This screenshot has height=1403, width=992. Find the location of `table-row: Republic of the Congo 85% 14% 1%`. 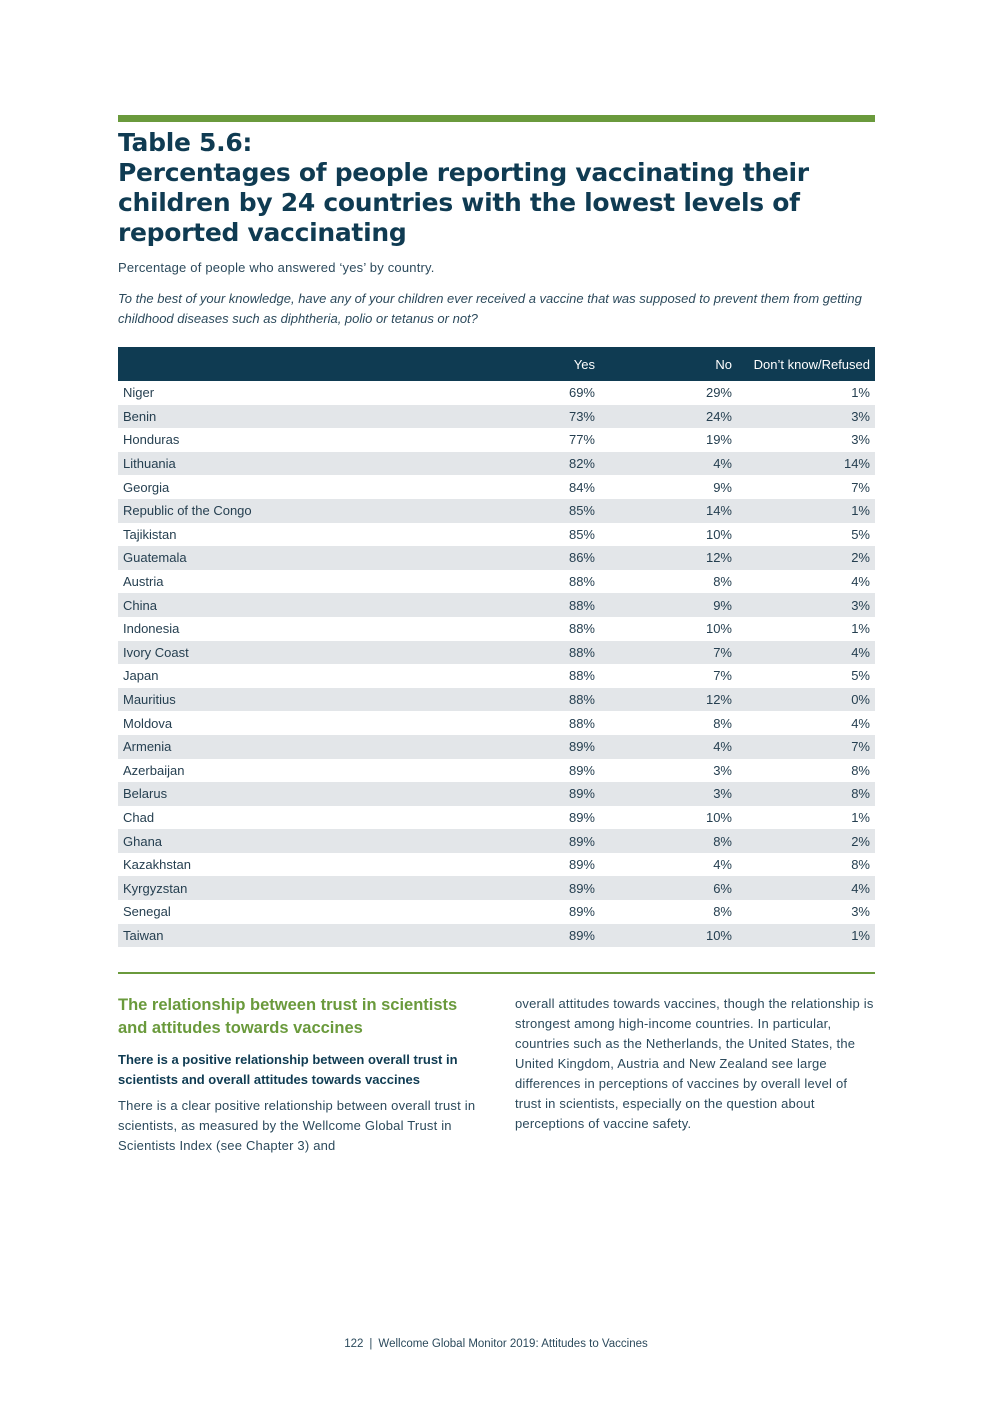

table-row: Republic of the Congo 85% 14% 1% is located at coordinates (496, 510).